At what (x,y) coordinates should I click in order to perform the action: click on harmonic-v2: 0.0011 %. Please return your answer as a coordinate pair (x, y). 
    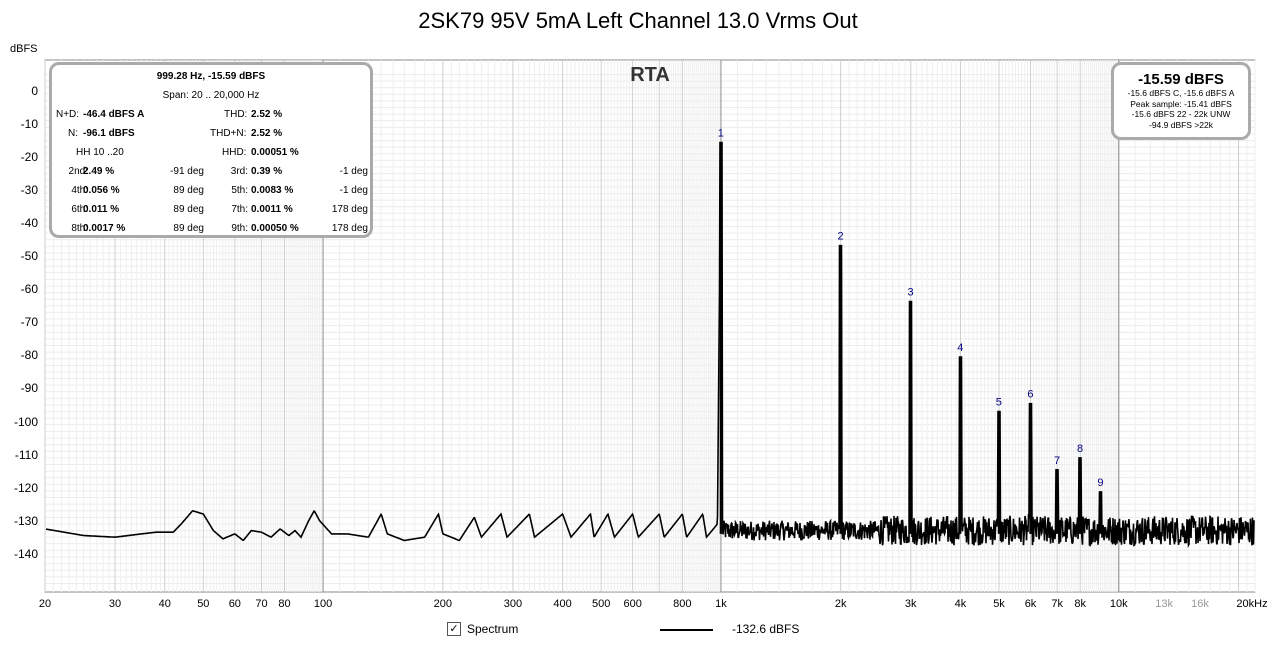
    Looking at the image, I should click on (272, 209).